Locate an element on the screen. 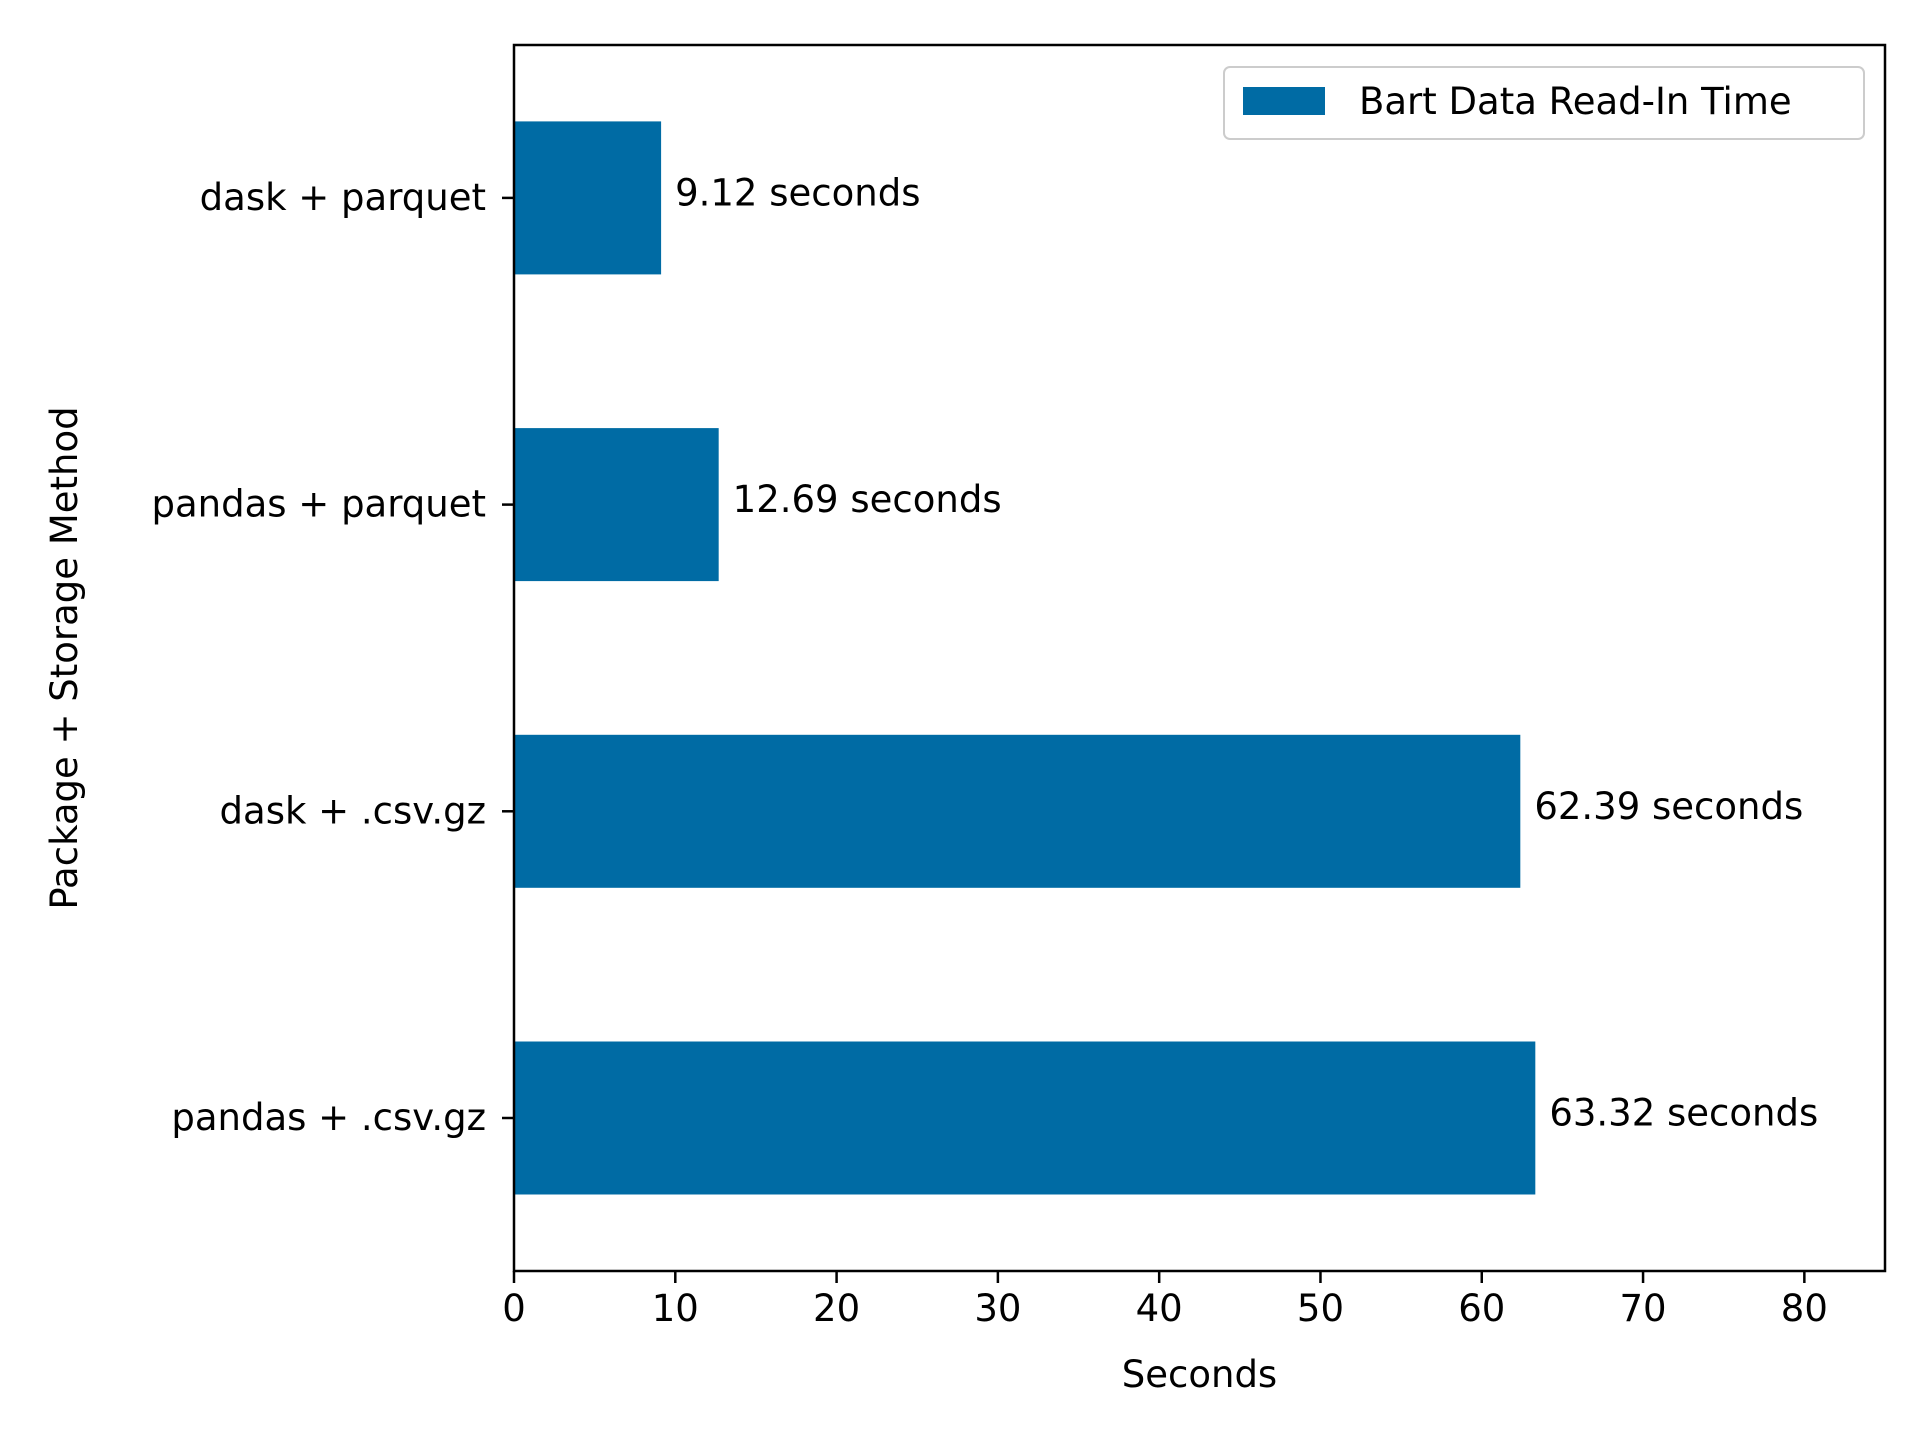 The image size is (1920, 1440). legend-swatch is located at coordinates (1284, 101).